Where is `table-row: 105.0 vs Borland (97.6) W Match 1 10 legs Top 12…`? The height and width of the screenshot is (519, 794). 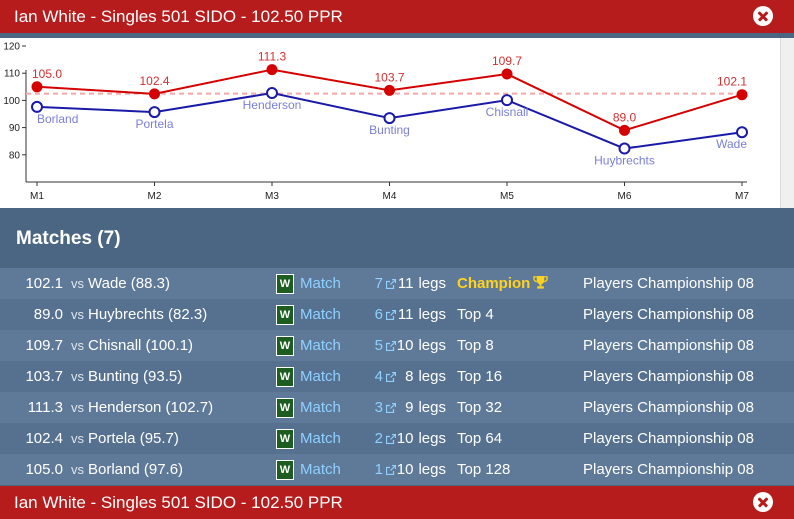 table-row: 105.0 vs Borland (97.6) W Match 1 10 legs Top 12… is located at coordinates (397, 469).